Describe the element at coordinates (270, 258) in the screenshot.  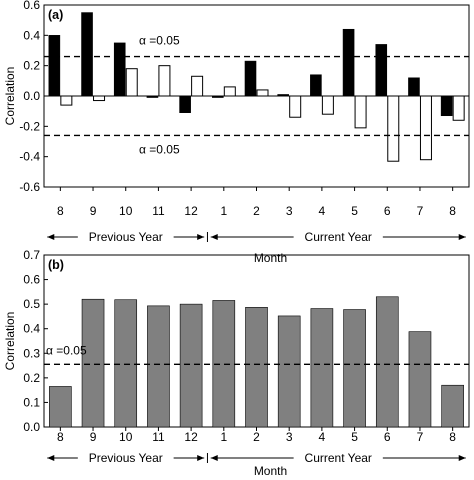
I see `x-axis-label: Month` at that location.